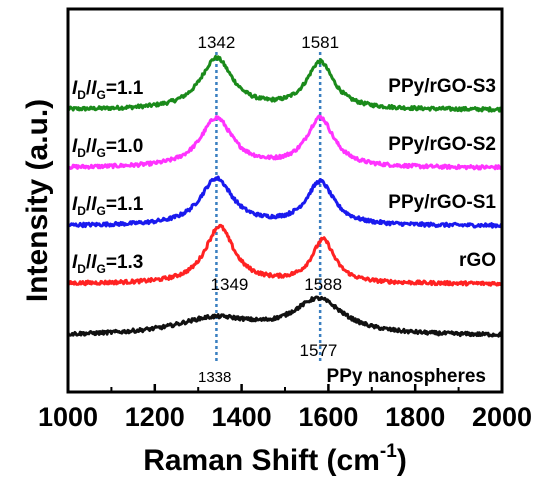  Describe the element at coordinates (388, 451) in the screenshot. I see `x-axis-title-superscript: -1` at that location.